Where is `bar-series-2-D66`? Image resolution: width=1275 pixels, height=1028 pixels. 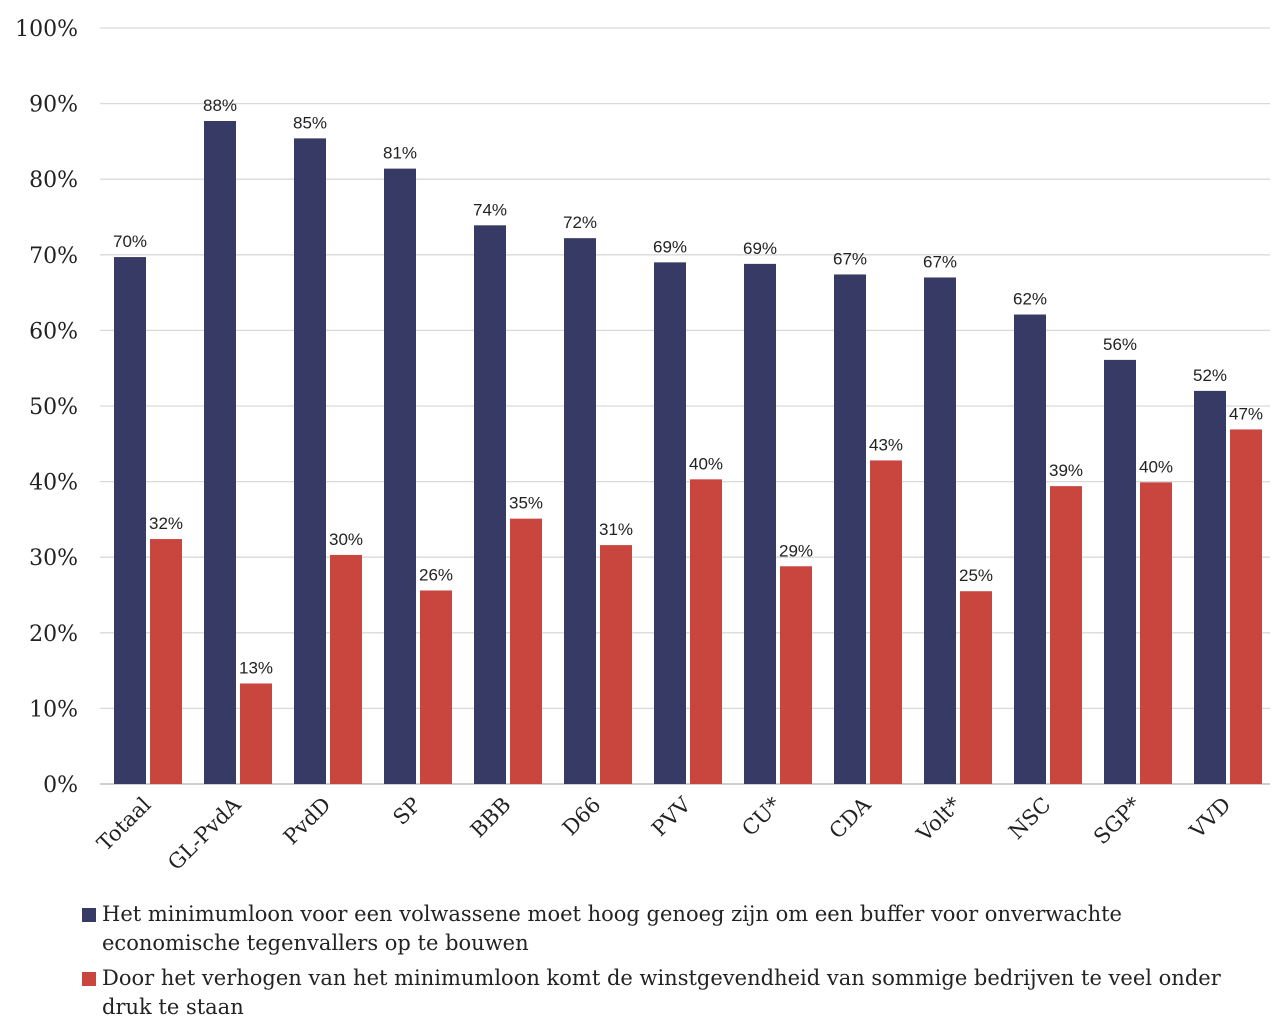 bar-series-2-D66 is located at coordinates (616, 664).